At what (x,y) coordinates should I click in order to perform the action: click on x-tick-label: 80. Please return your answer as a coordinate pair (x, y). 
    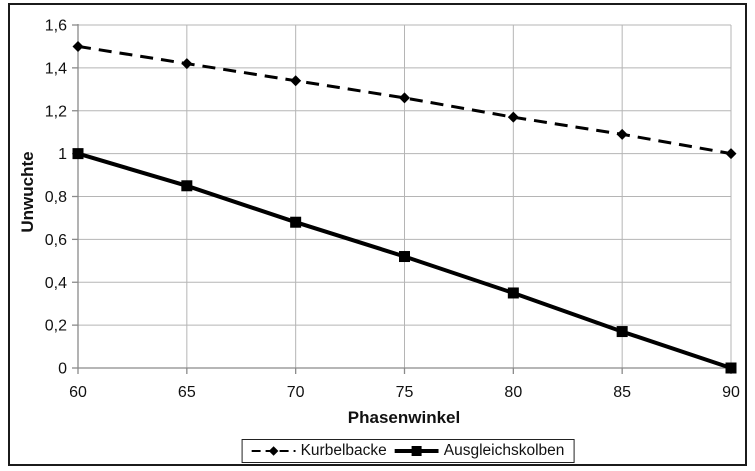
    Looking at the image, I should click on (513, 392).